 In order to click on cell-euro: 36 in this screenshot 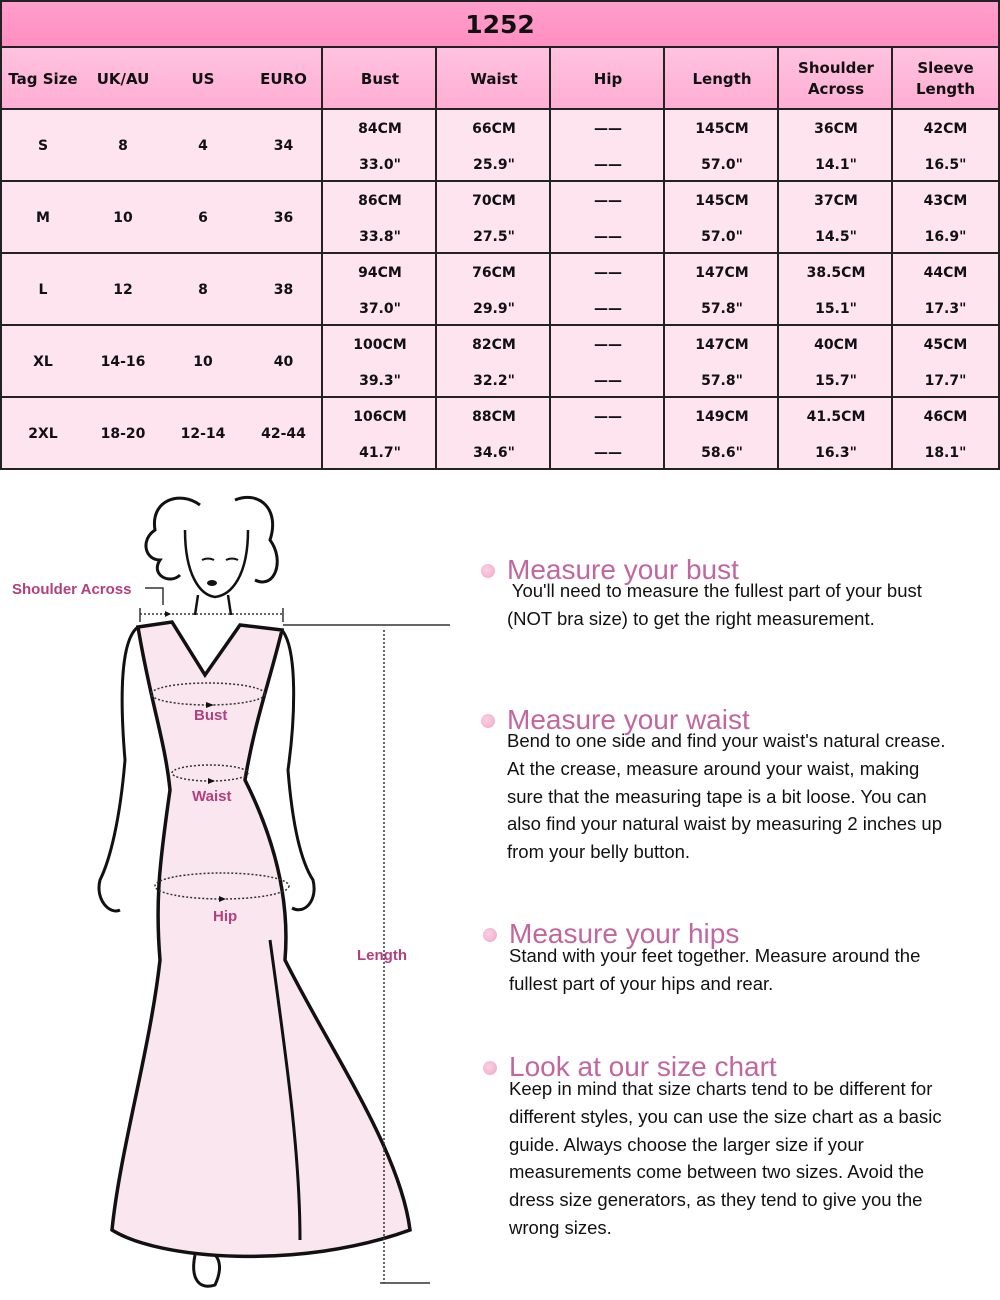, I will do `click(283, 218)`.